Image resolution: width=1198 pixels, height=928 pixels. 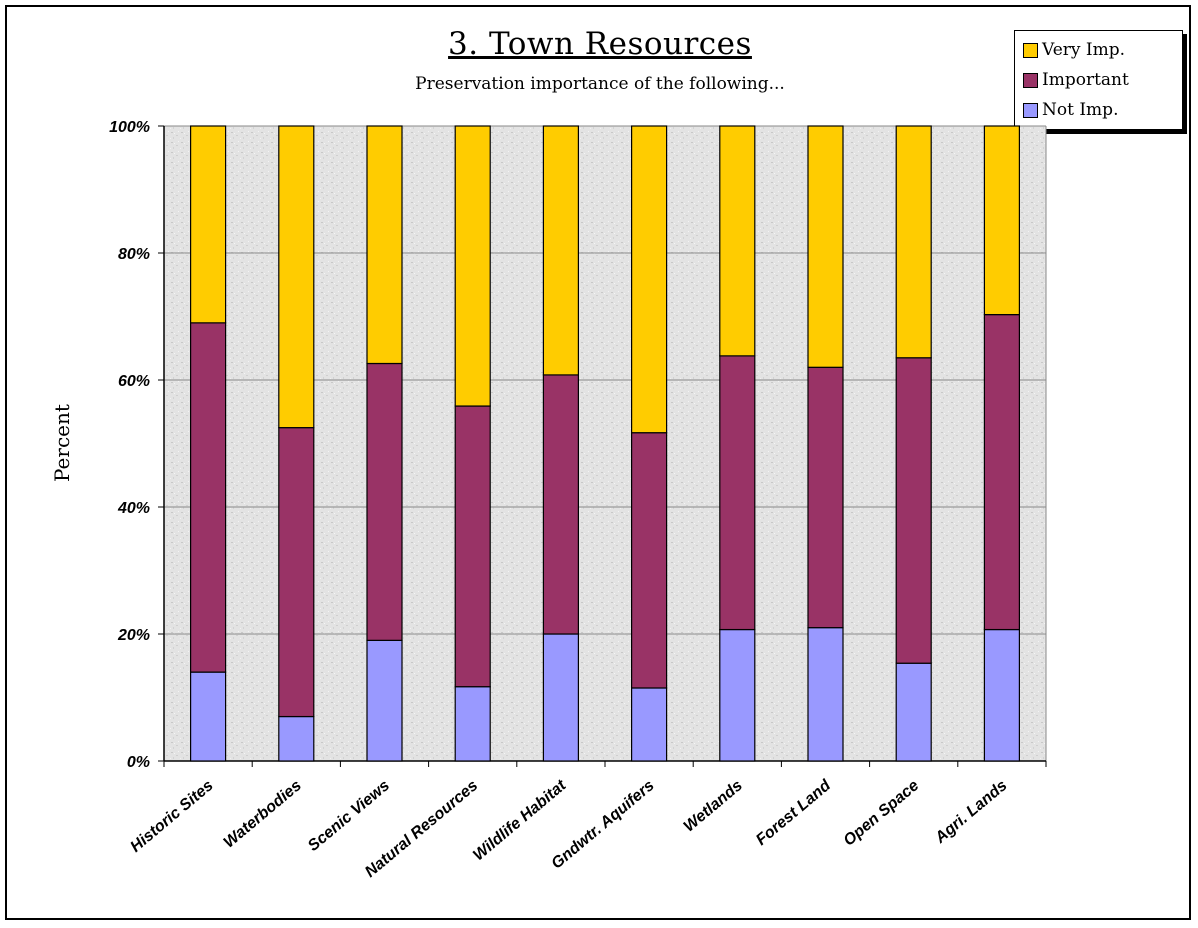 I want to click on legend: Very Imp. Important Not Imp., so click(x=1098, y=80).